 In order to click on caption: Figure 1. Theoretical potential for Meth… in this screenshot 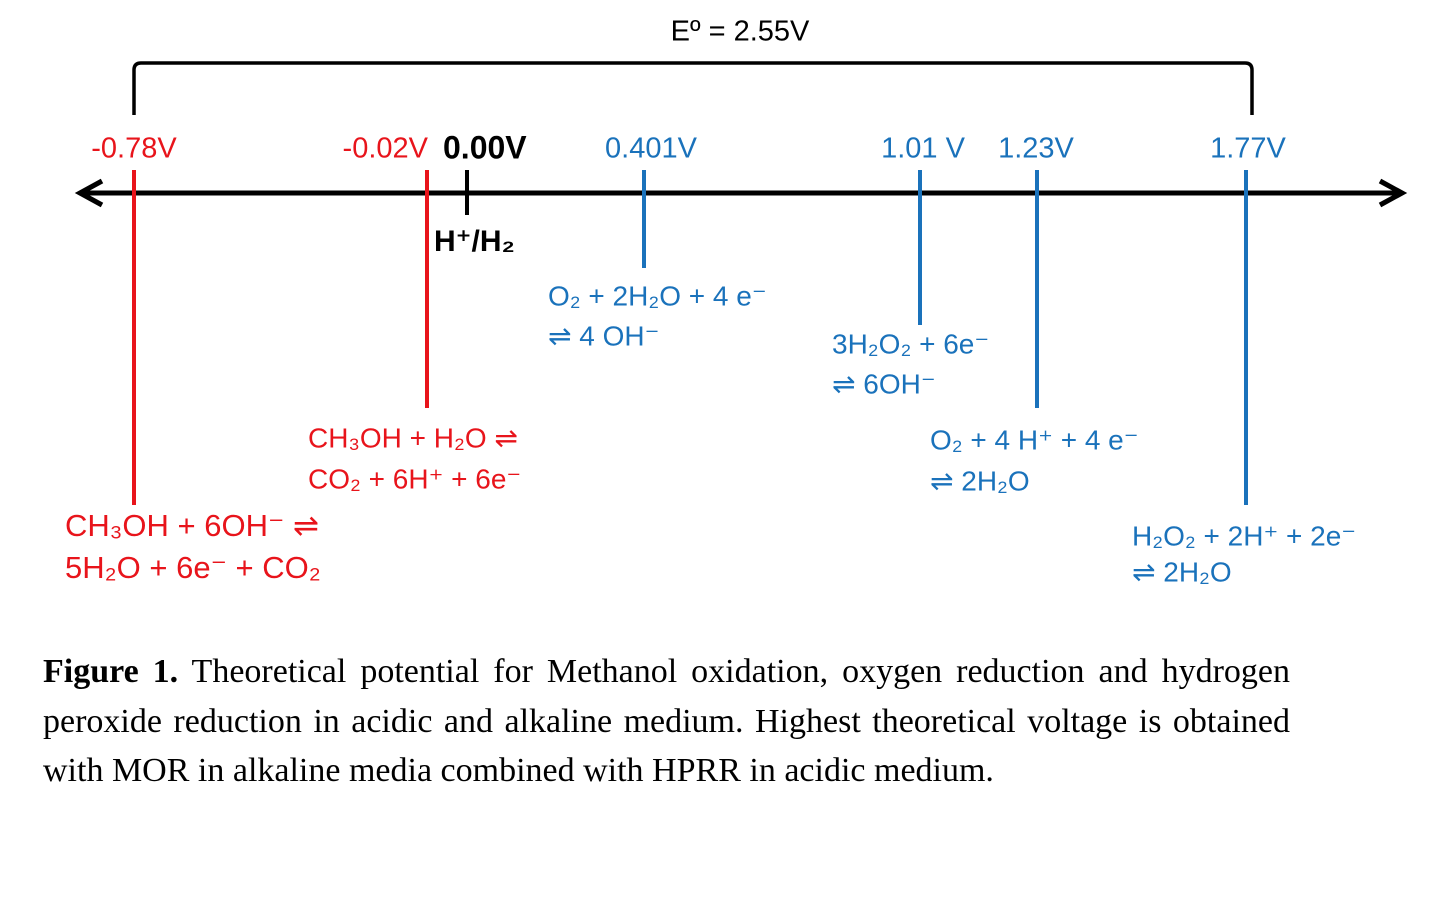, I will do `click(666, 721)`.